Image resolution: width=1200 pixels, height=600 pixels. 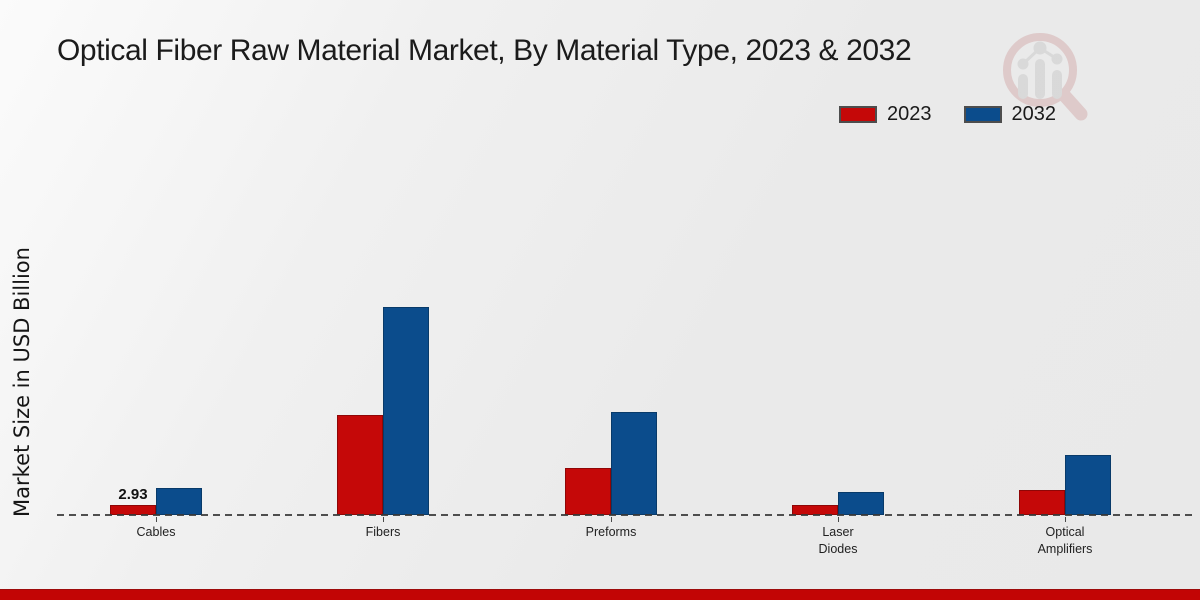 What do you see at coordinates (1042, 502) in the screenshot?
I see `bar-2023-optical-amplifiers` at bounding box center [1042, 502].